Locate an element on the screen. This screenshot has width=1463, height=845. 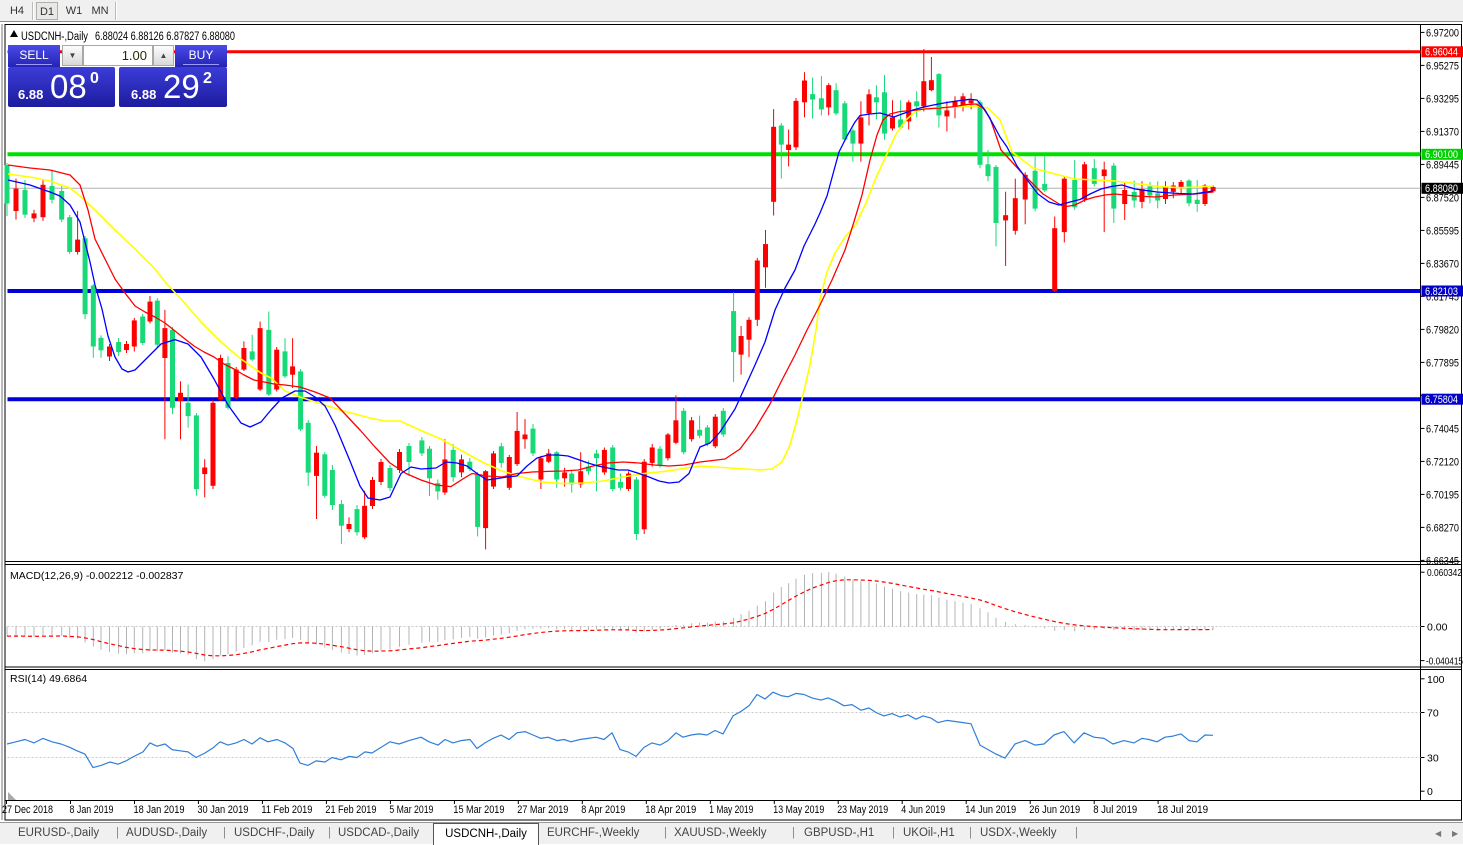
svg-text: 6.85595 is located at coordinates (1442, 231).